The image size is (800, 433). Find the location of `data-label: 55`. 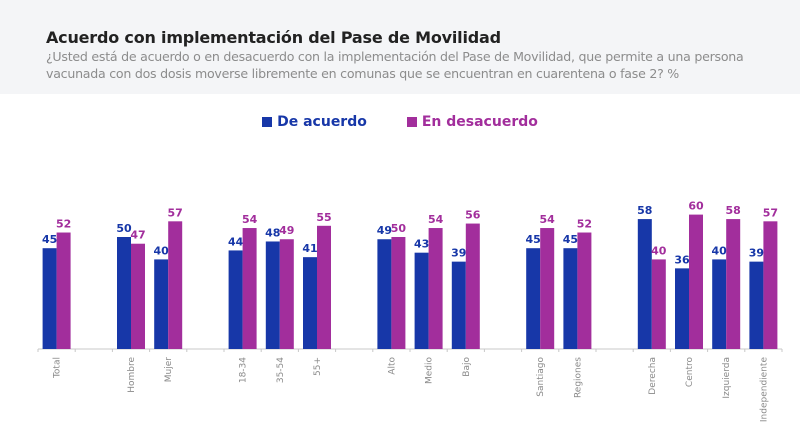

data-label: 55 is located at coordinates (323, 217).